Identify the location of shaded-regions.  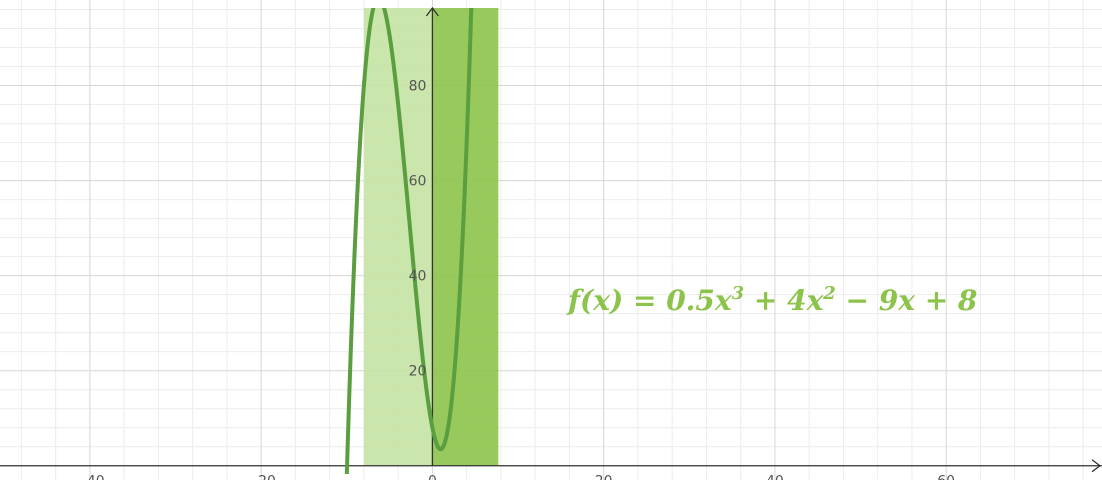
(431, 237).